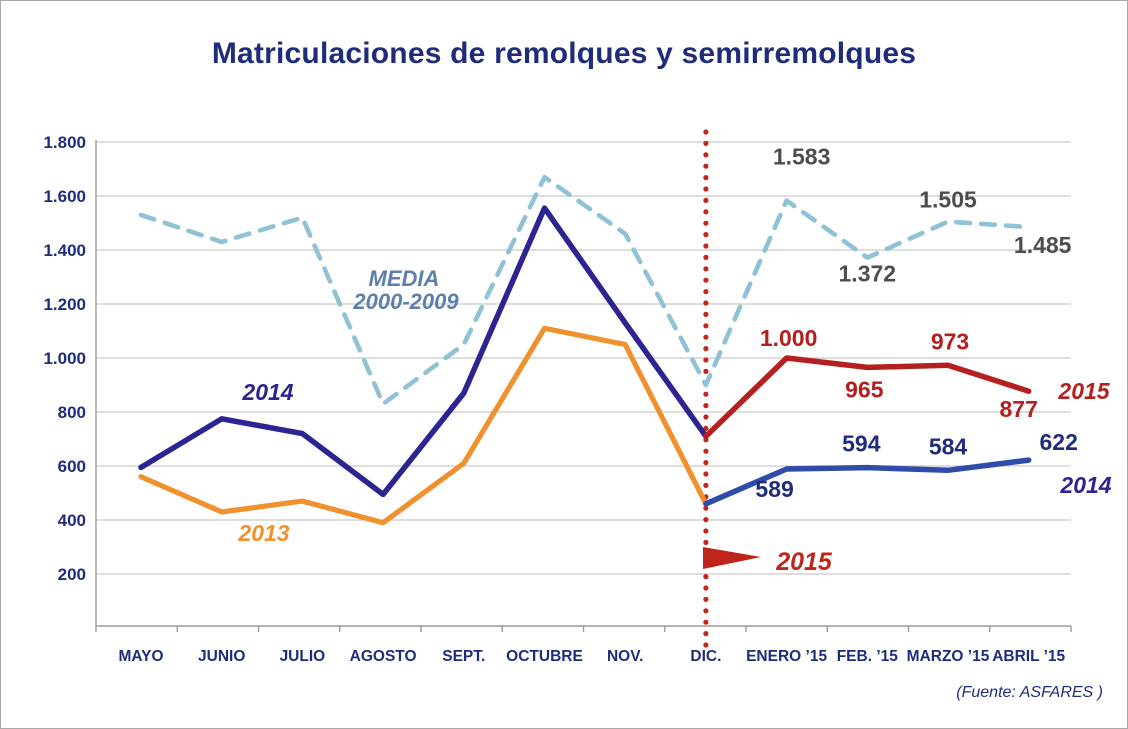 This screenshot has height=729, width=1128. Describe the element at coordinates (705, 656) in the screenshot. I see `x-tick-label: DIC.` at that location.